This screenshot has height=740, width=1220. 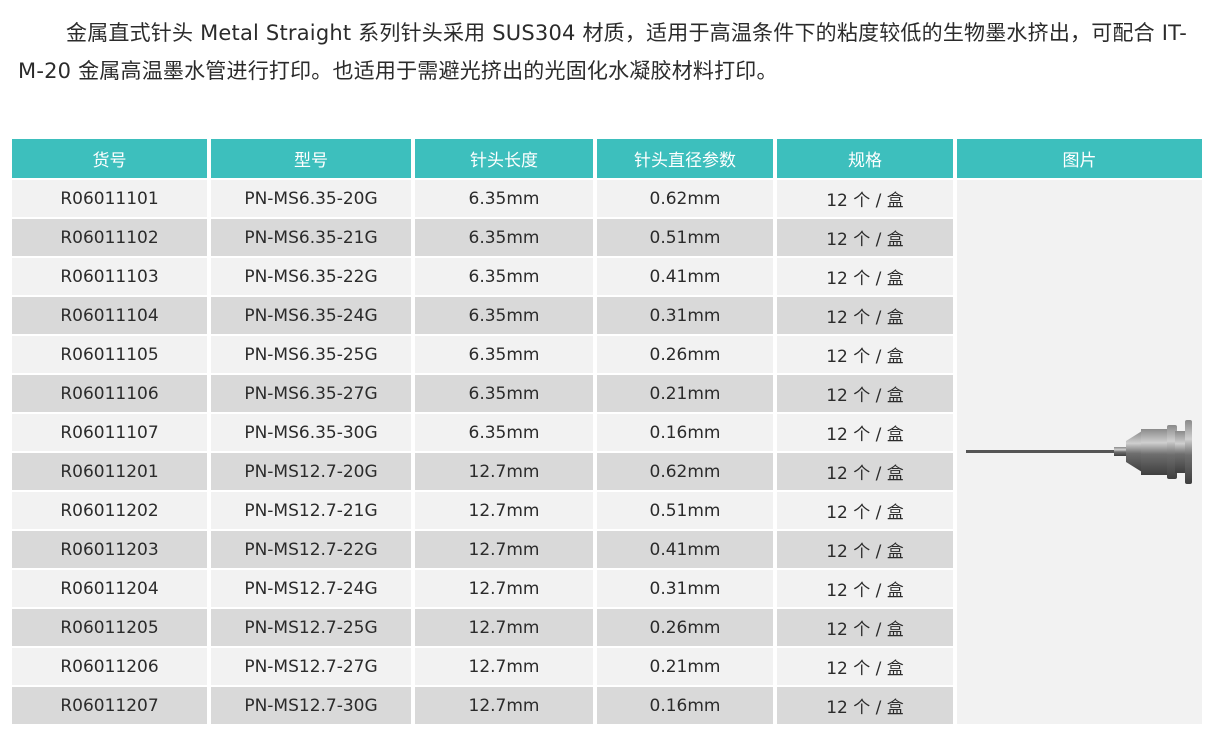 What do you see at coordinates (111, 511) in the screenshot?
I see `cell-sku: R06011202` at bounding box center [111, 511].